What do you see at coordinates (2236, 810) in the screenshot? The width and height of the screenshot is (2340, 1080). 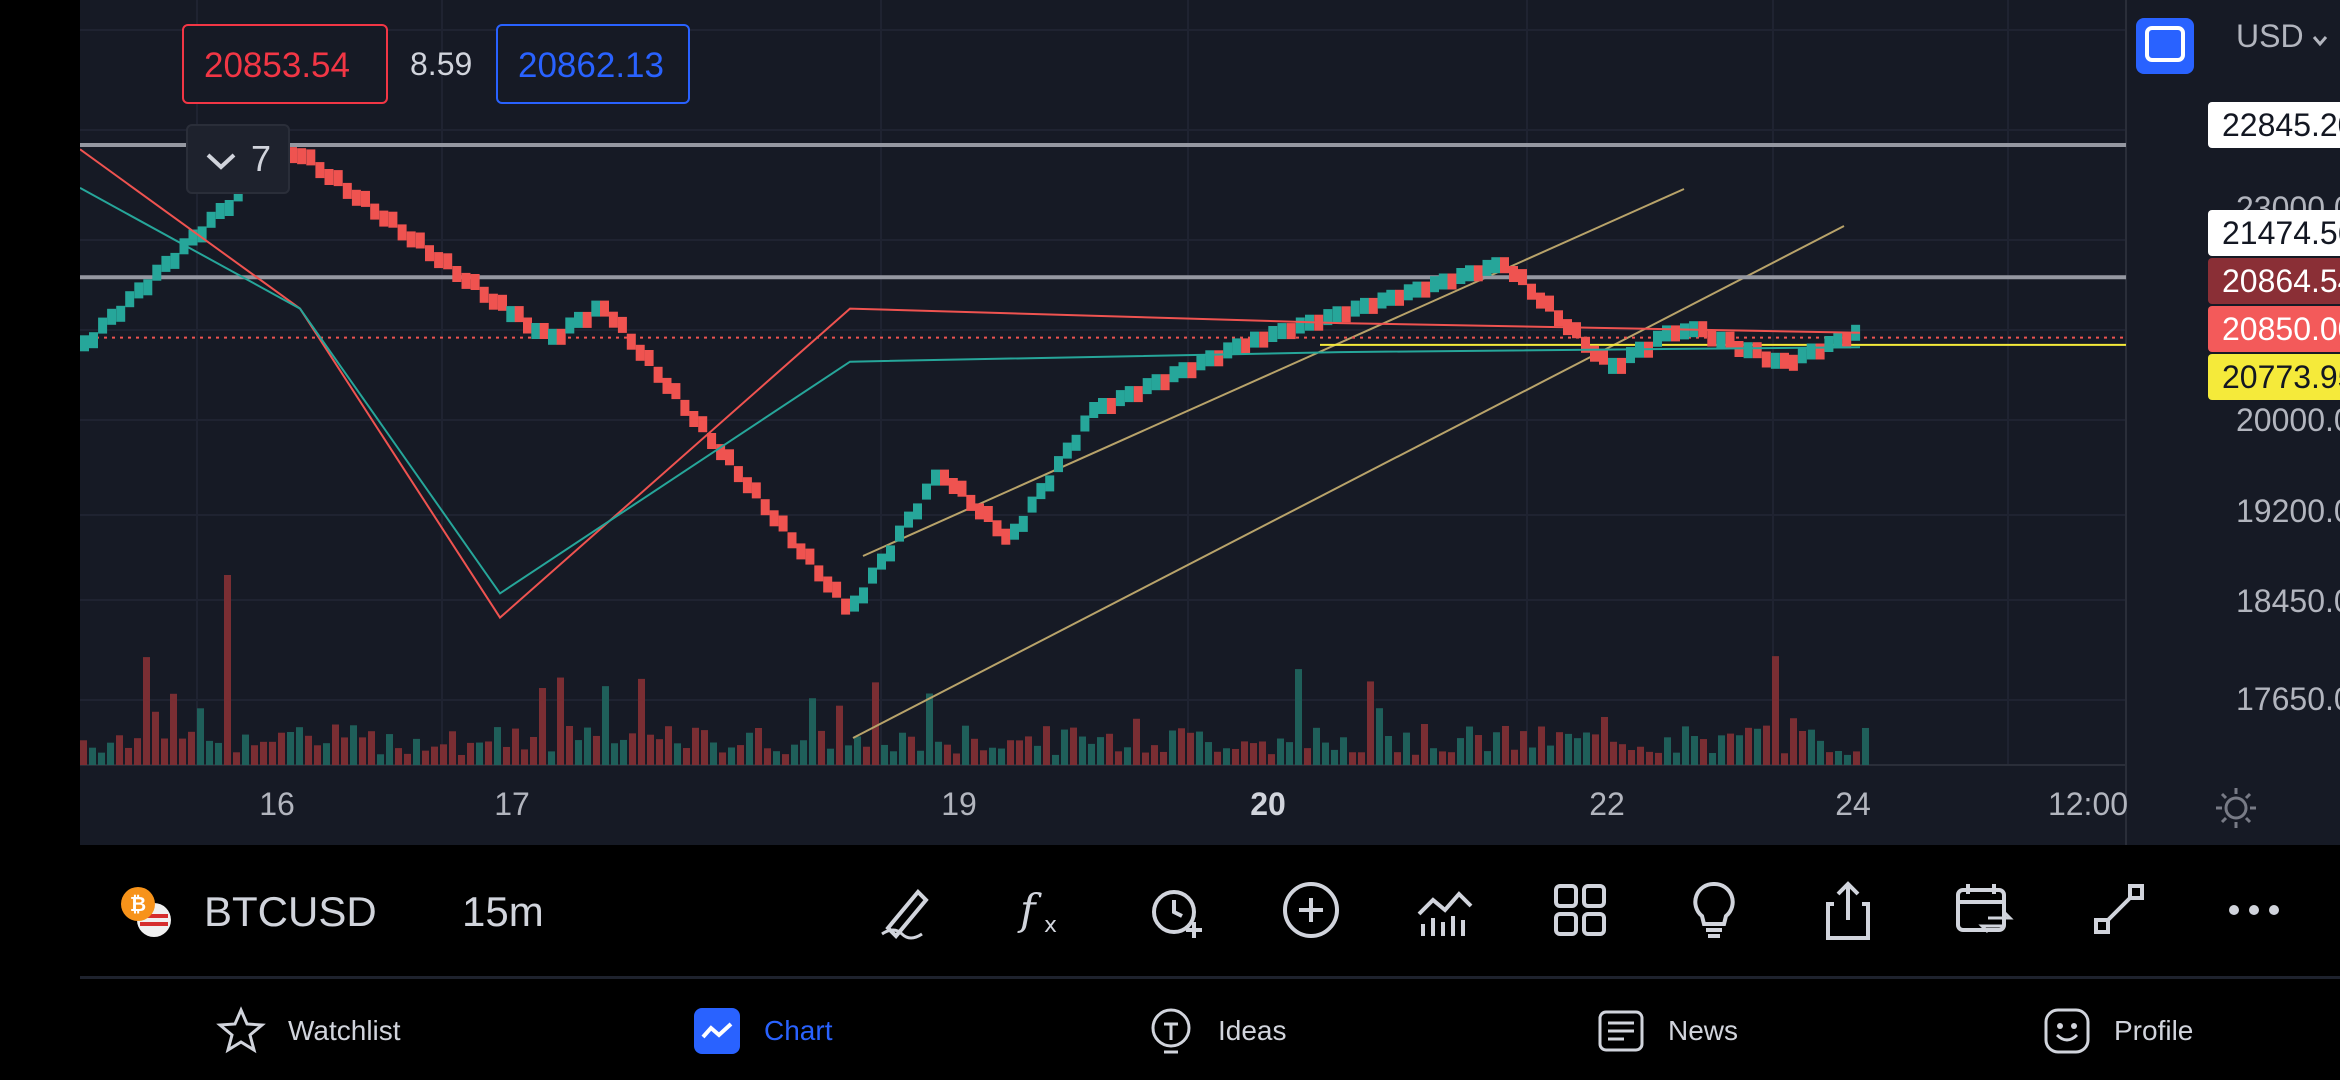 I see `theme-toggle-icon` at bounding box center [2236, 810].